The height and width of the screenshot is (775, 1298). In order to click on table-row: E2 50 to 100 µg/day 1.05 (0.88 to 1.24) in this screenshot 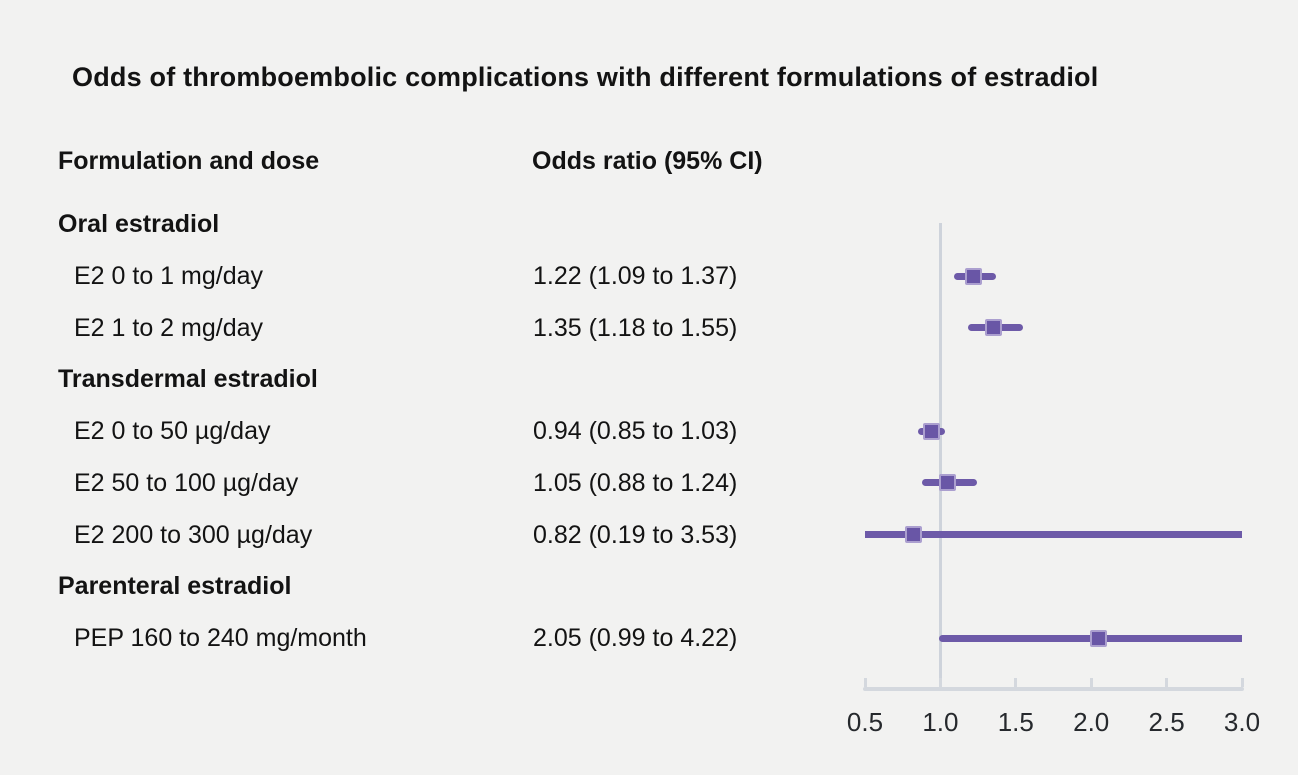, I will do `click(430, 483)`.